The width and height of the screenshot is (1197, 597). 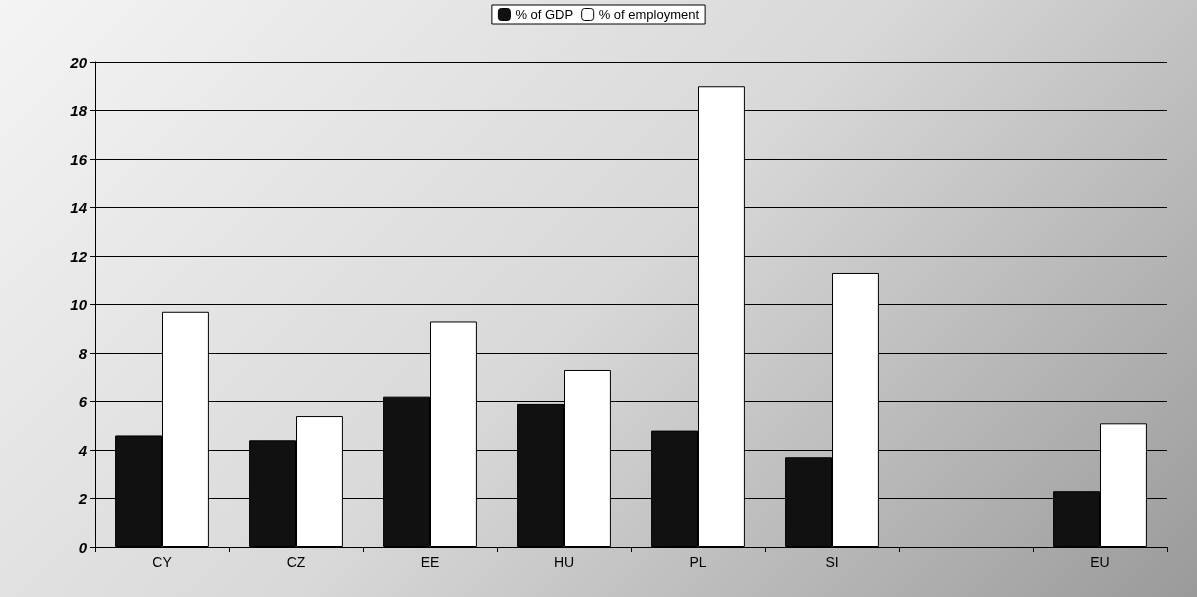 I want to click on y-tick-label: 16, so click(x=79, y=159).